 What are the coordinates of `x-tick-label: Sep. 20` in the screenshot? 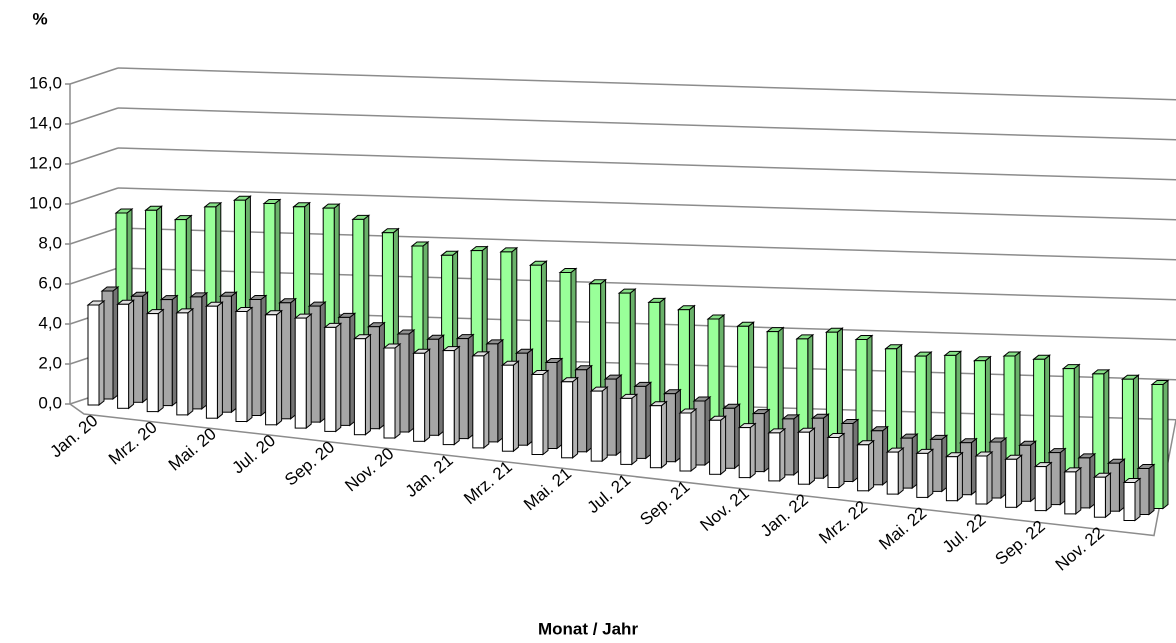 It's located at (309, 463).